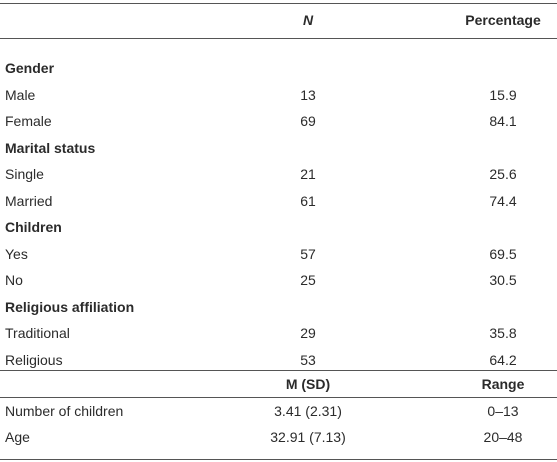  I want to click on cell-value: 53, so click(308, 359).